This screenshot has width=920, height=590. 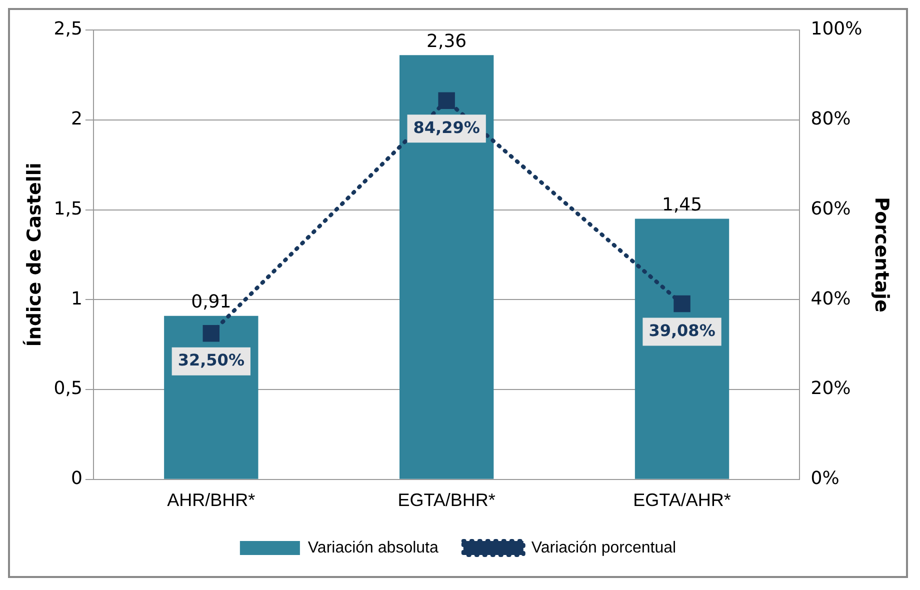 I want to click on y-axis-title: Índice de Castelli, so click(x=34, y=254).